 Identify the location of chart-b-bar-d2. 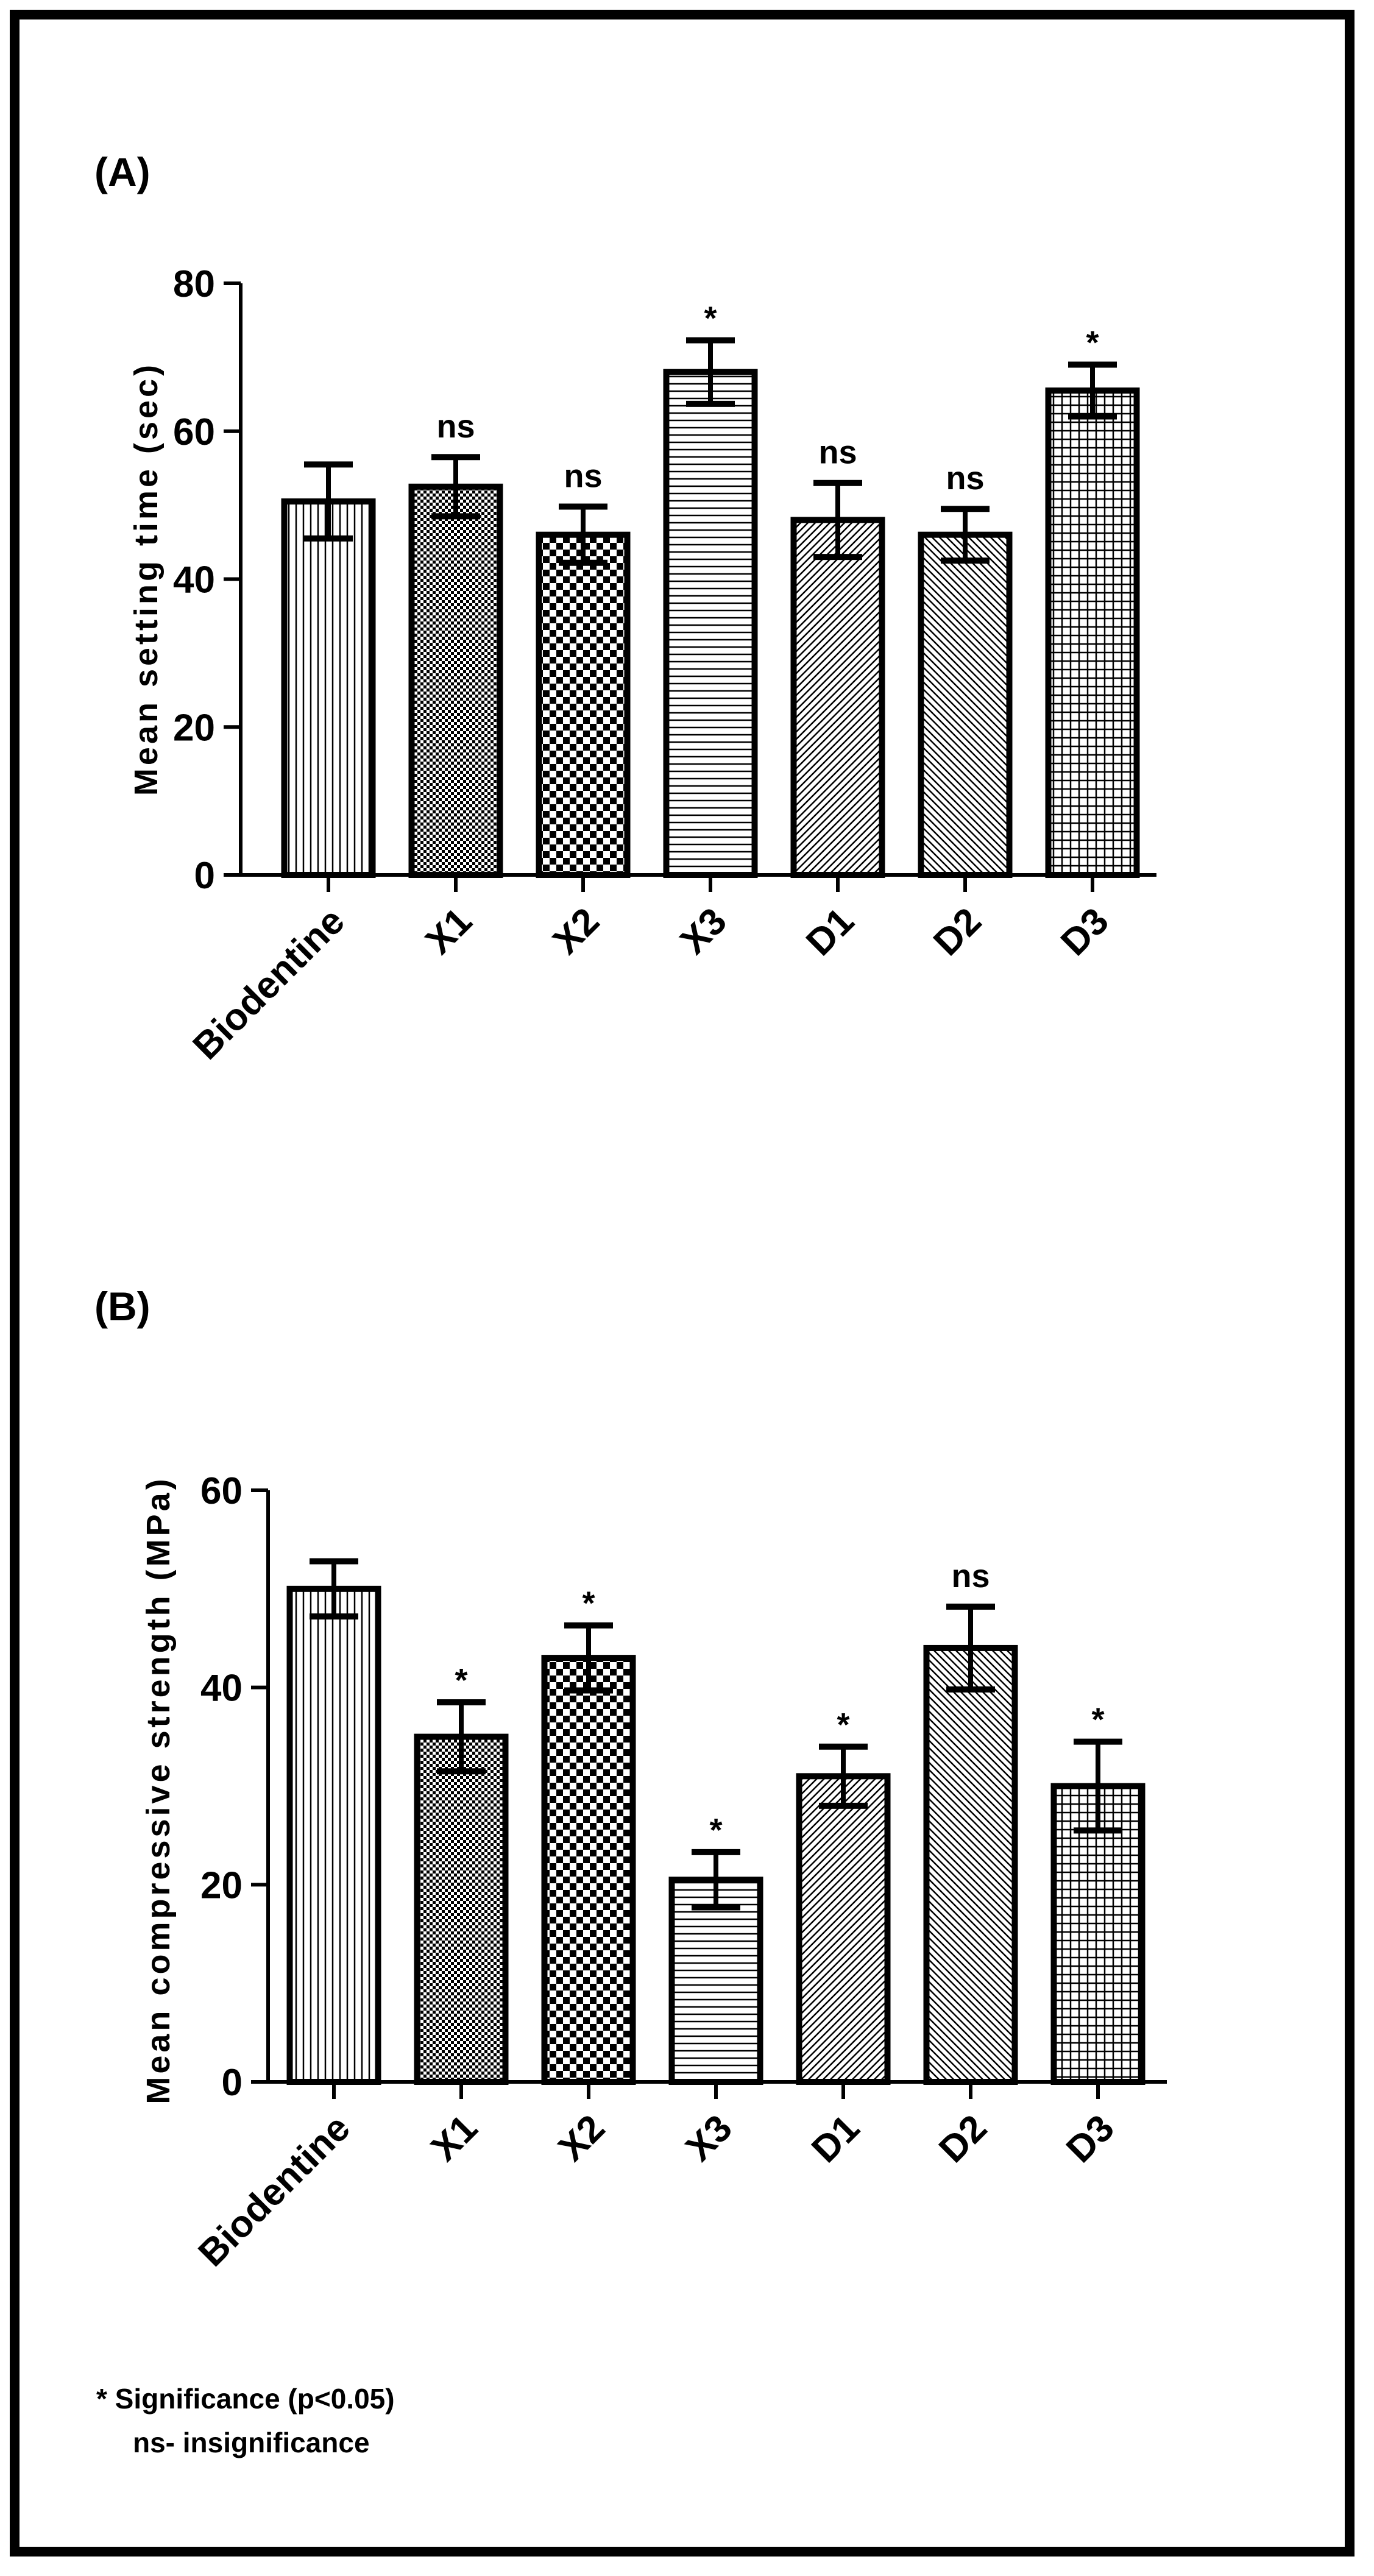
(970, 1864).